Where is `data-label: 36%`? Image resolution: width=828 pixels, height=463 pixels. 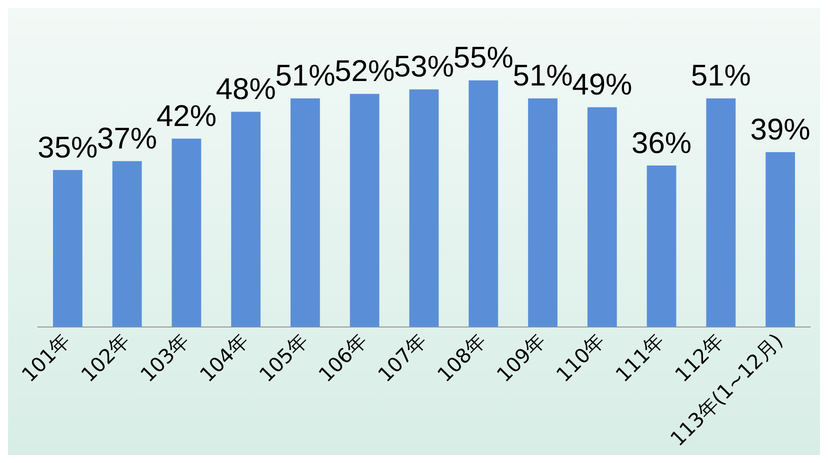 data-label: 36% is located at coordinates (662, 143).